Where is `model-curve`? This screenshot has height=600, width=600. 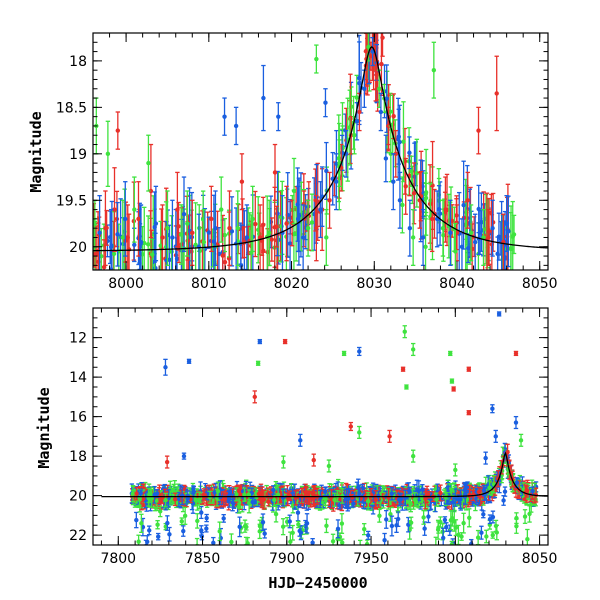 model-curve is located at coordinates (324, 474).